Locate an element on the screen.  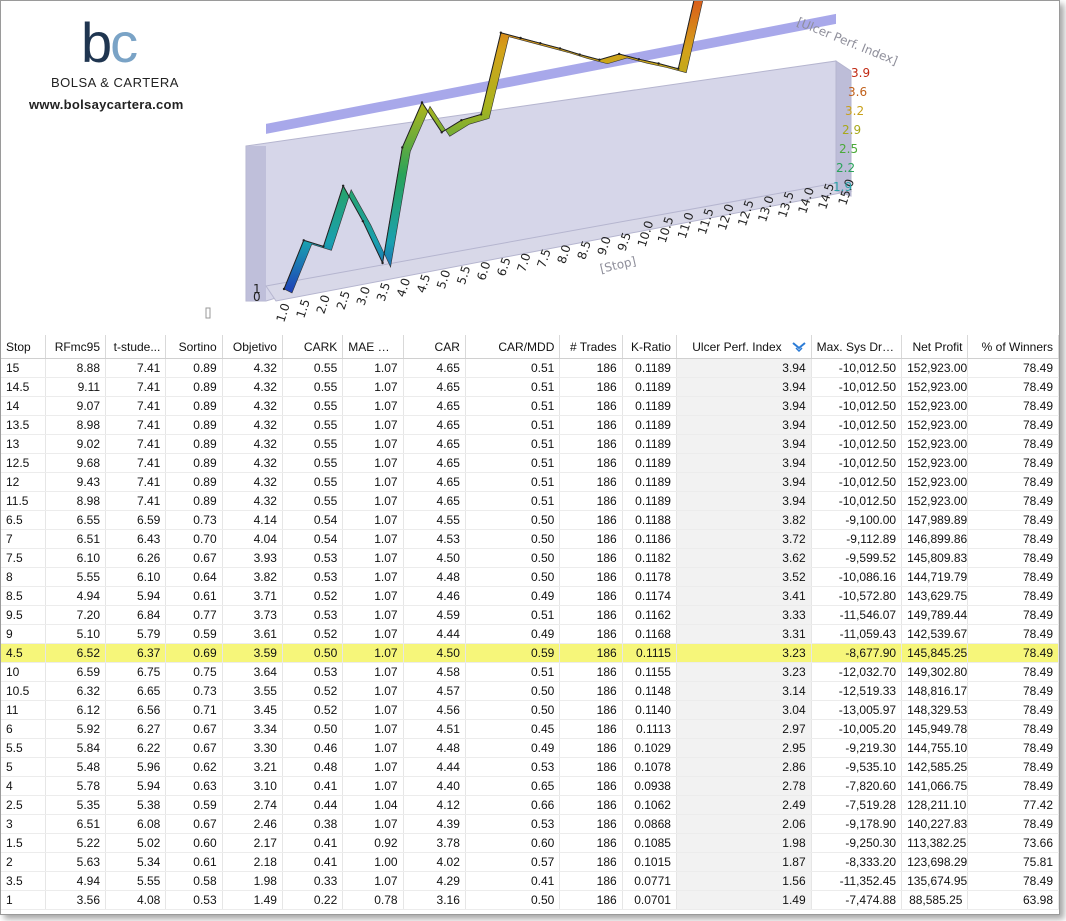
table-cell: 1.98 is located at coordinates (252, 881).